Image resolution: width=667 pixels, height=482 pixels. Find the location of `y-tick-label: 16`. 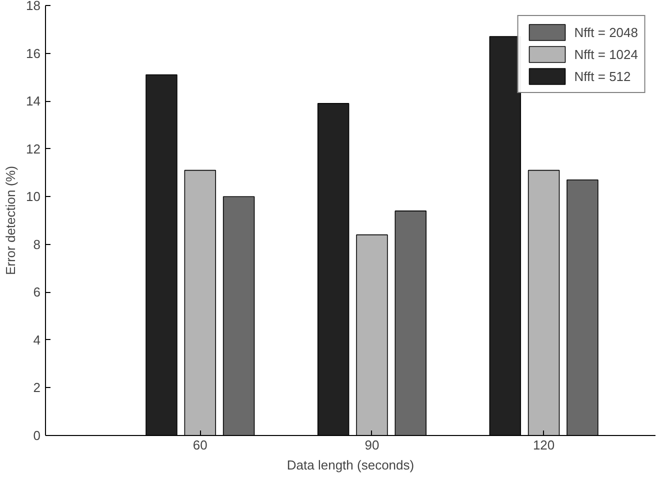

y-tick-label: 16 is located at coordinates (33, 53).